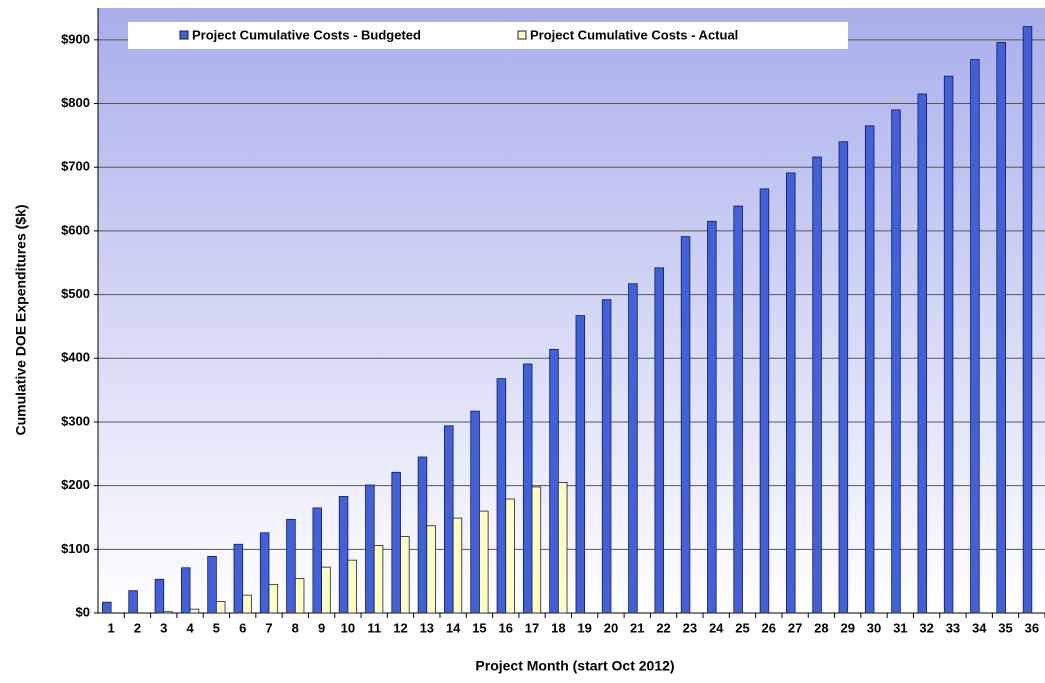 The image size is (1045, 683). I want to click on y-tick-label: $300, so click(75, 420).